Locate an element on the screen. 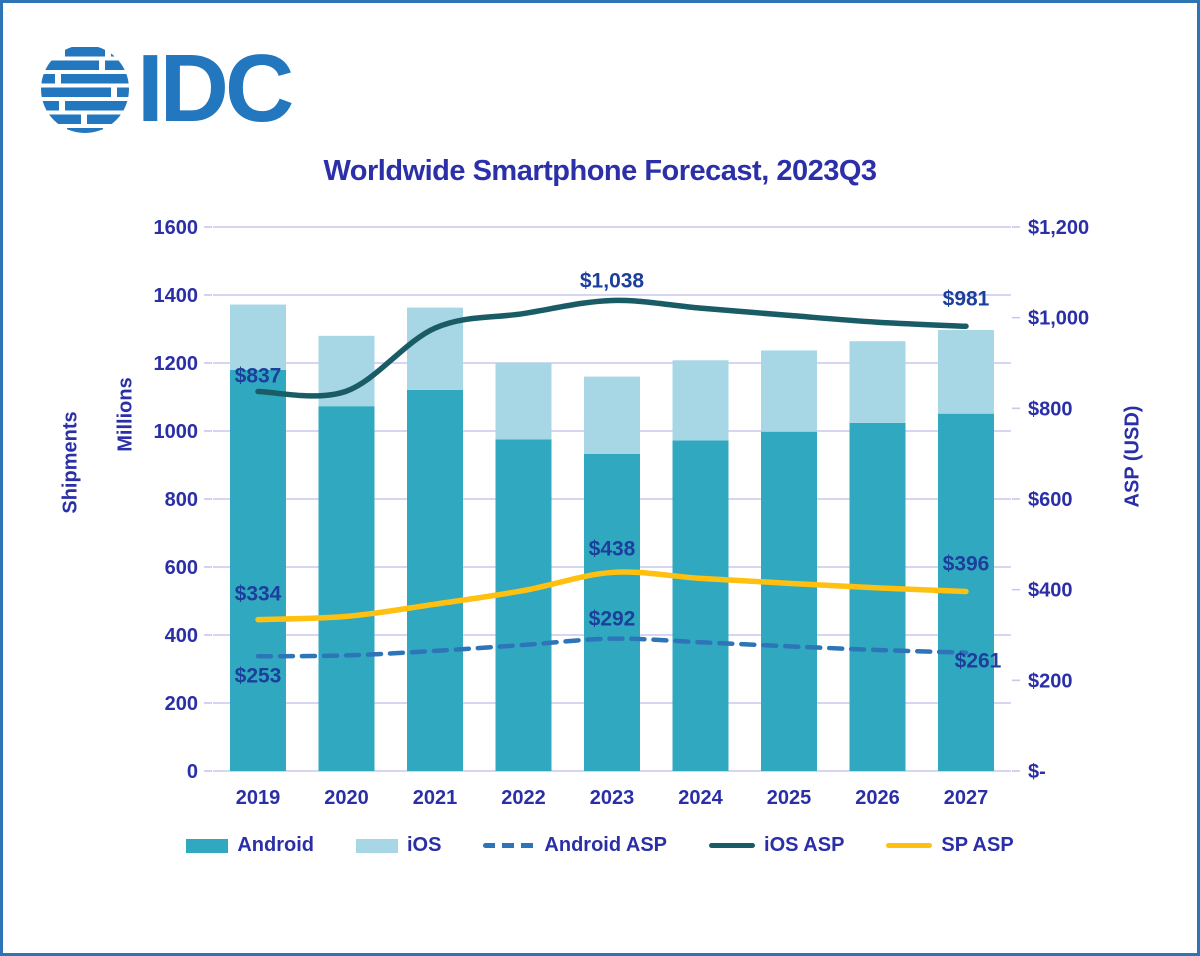 The image size is (1200, 956). data-label-android-asp-2027: $261 is located at coordinates (978, 661).